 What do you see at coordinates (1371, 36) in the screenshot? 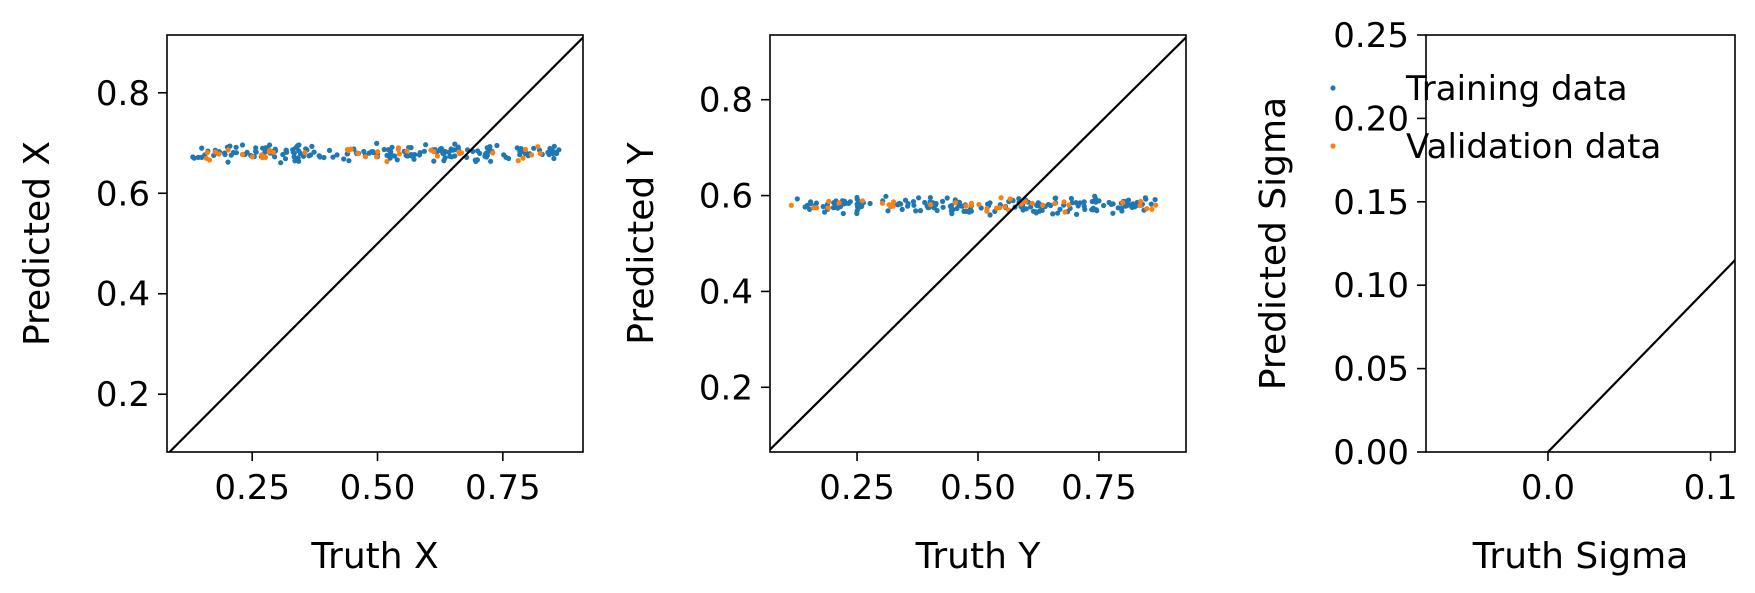
I see `y-tick-label: 0.25` at bounding box center [1371, 36].